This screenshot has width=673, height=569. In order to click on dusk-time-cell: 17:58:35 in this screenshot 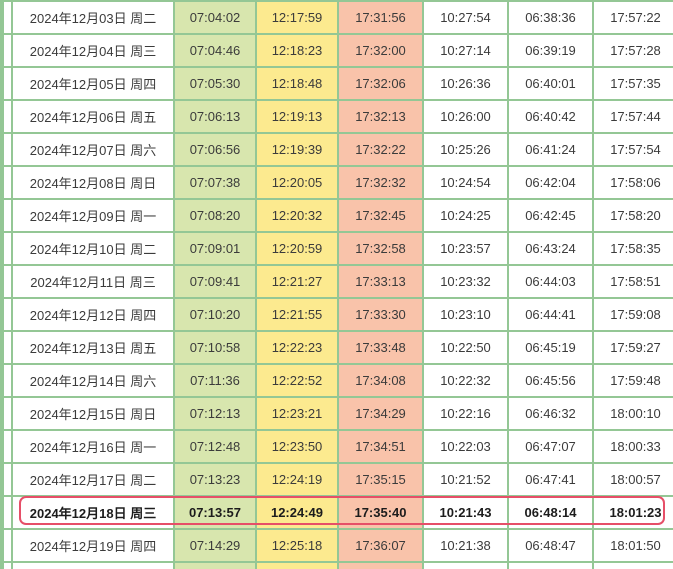, I will do `click(632, 248)`.